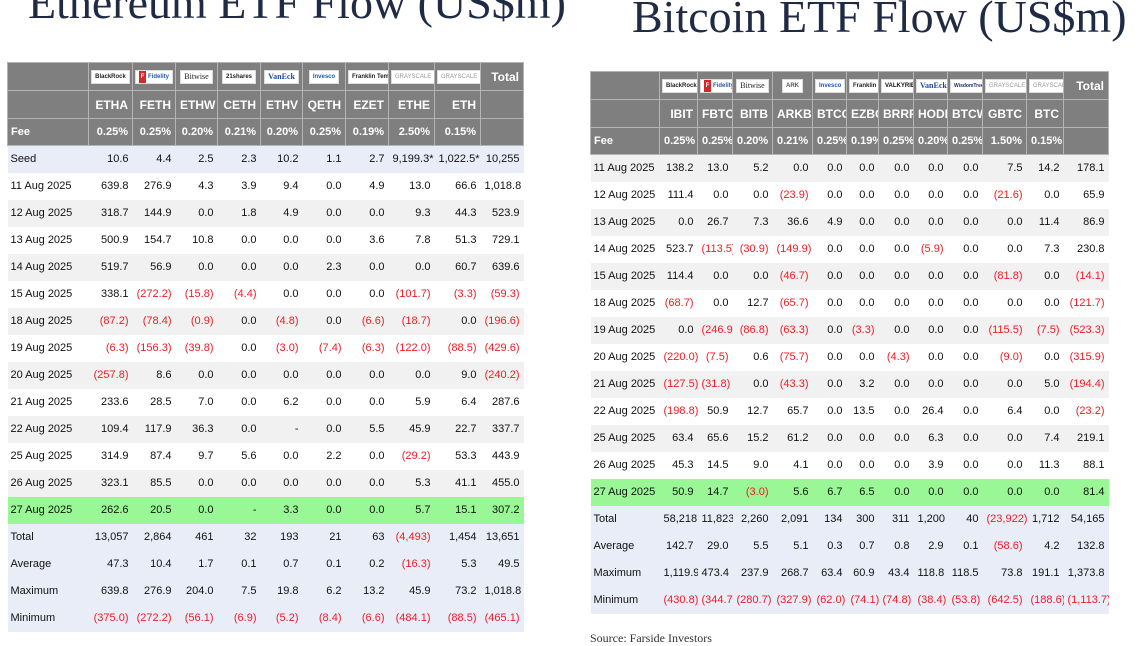  What do you see at coordinates (502, 564) in the screenshot?
I see `flow-value: 49.5` at bounding box center [502, 564].